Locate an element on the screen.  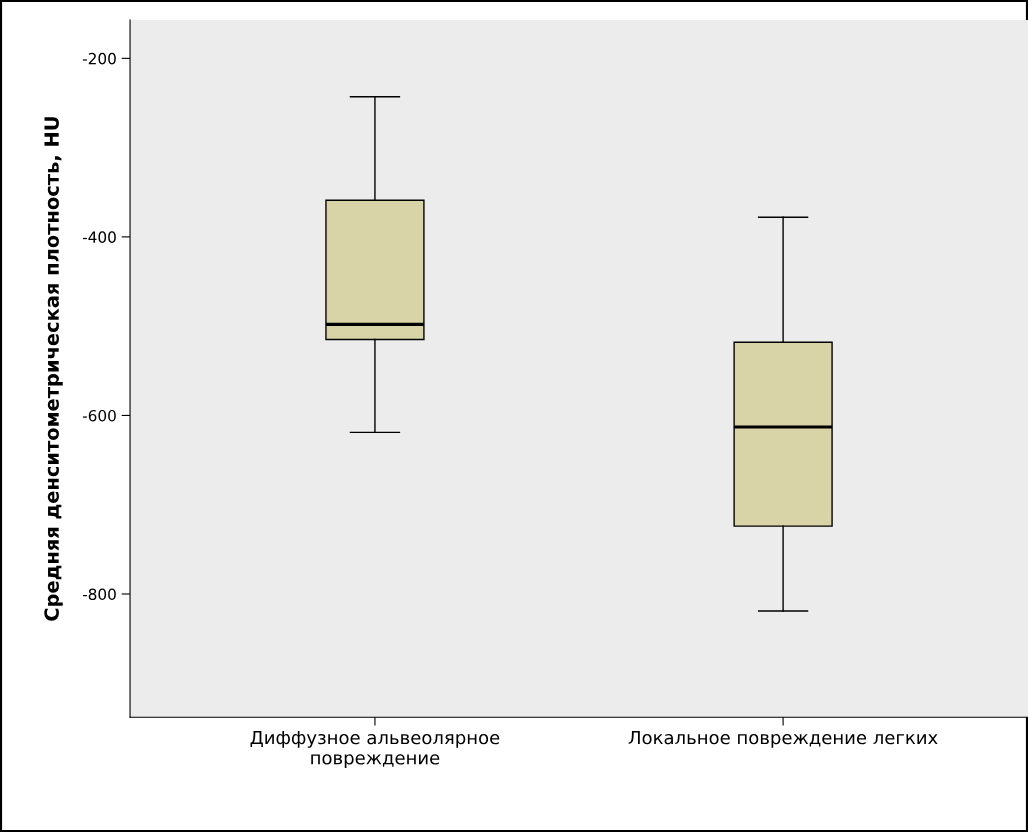
y-tick-label: -800 is located at coordinates (99, 594).